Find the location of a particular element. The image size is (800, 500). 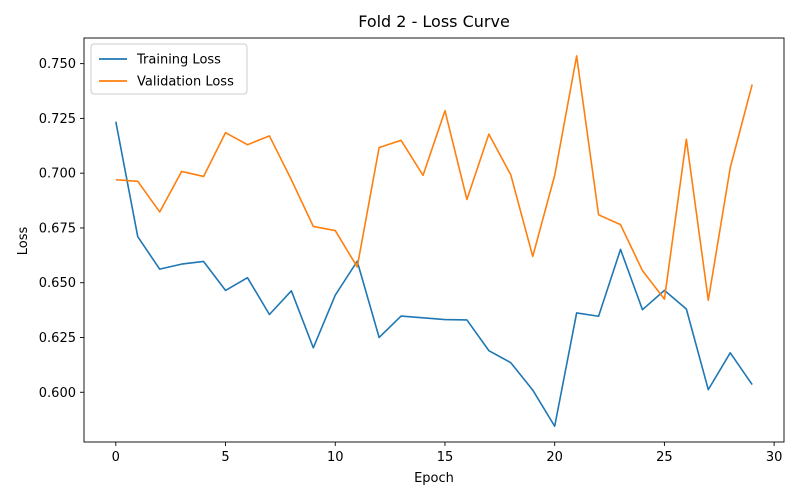

x-tick-label: 10 is located at coordinates (335, 457).